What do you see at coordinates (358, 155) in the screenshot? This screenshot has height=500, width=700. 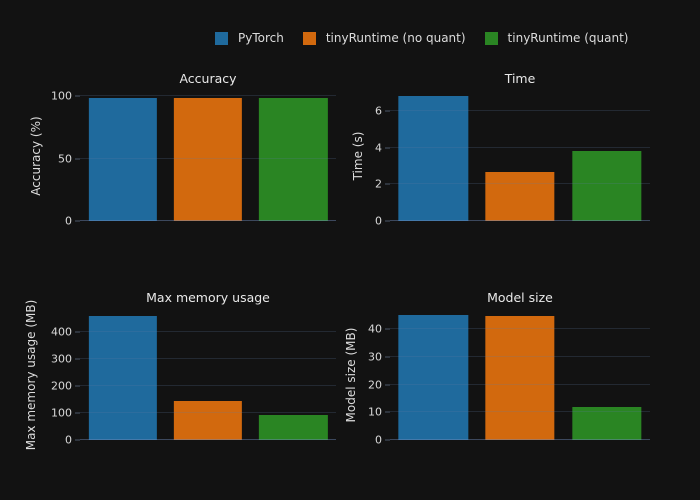 I see `subplot-time-ylabel: Time (s)` at bounding box center [358, 155].